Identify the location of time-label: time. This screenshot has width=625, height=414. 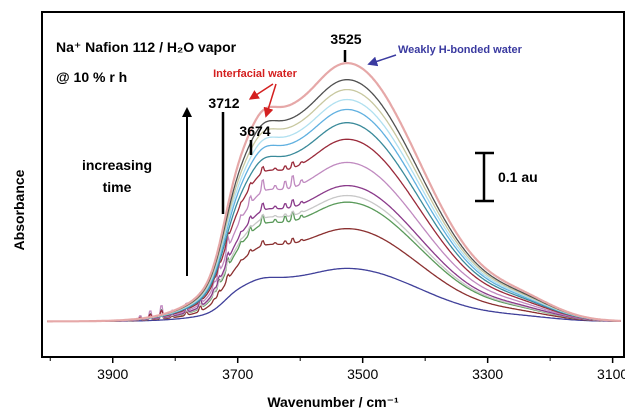
(117, 187).